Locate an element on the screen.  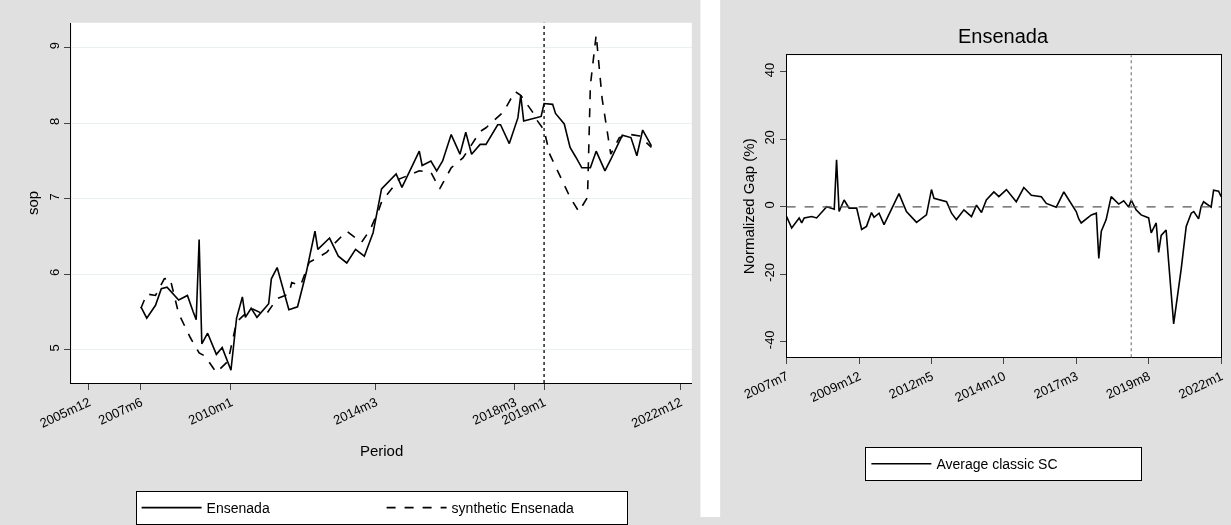
legend-label: Ensenada is located at coordinates (238, 508).